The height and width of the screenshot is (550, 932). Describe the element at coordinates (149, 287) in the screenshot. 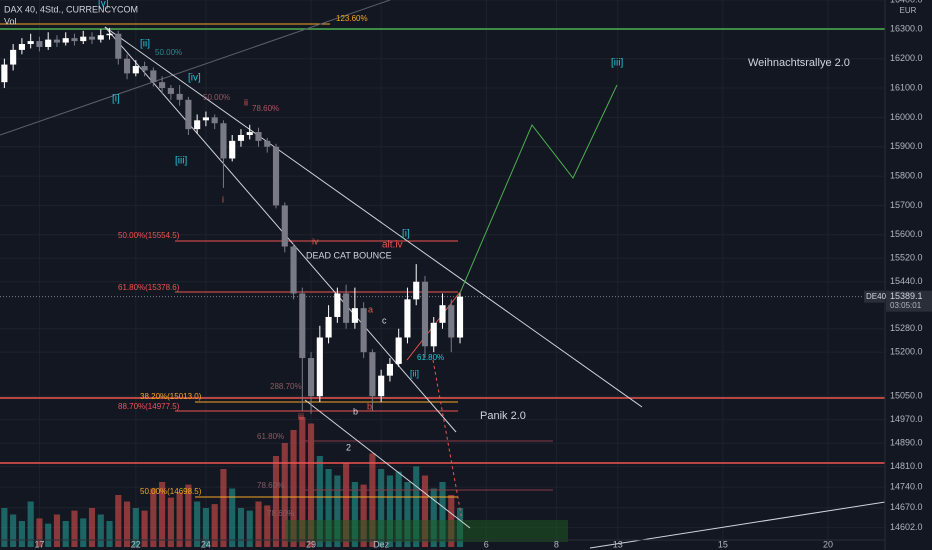

I see `annotation: 61.80%(15378.6)` at that location.